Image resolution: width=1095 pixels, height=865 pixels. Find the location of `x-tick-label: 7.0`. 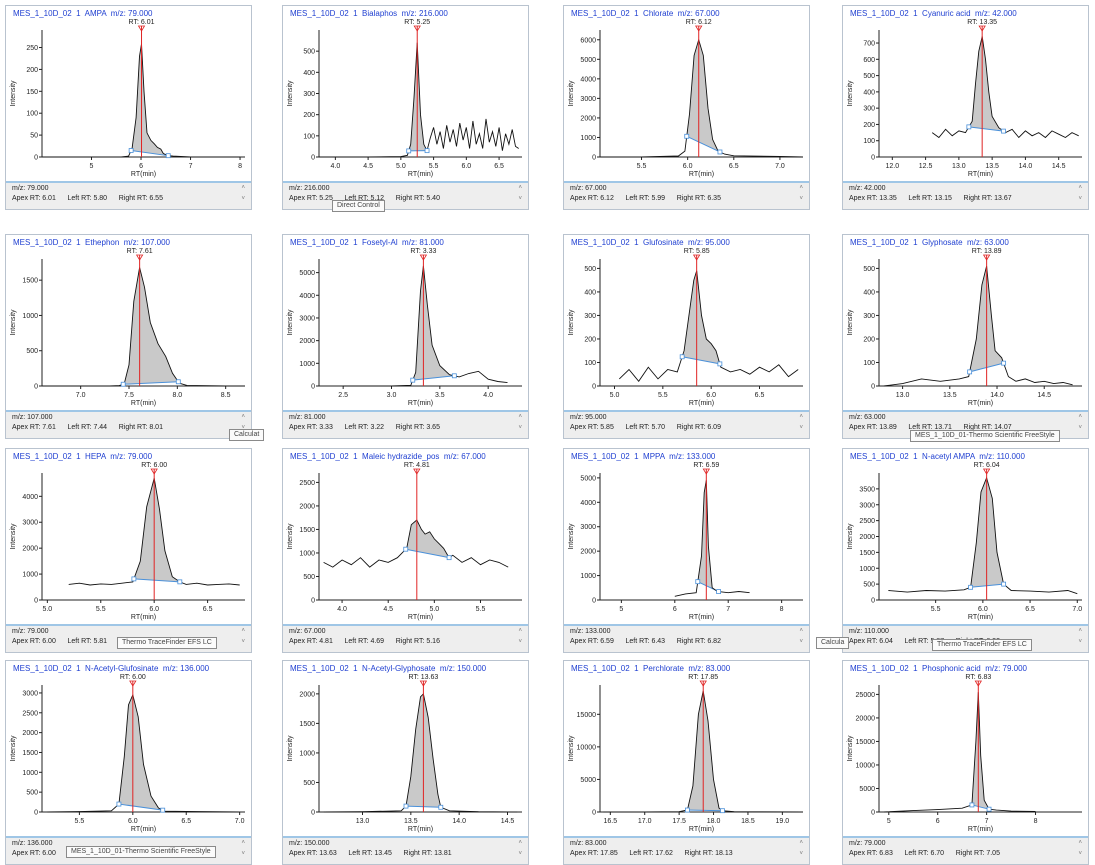

x-tick-label: 7.0 is located at coordinates (240, 821).